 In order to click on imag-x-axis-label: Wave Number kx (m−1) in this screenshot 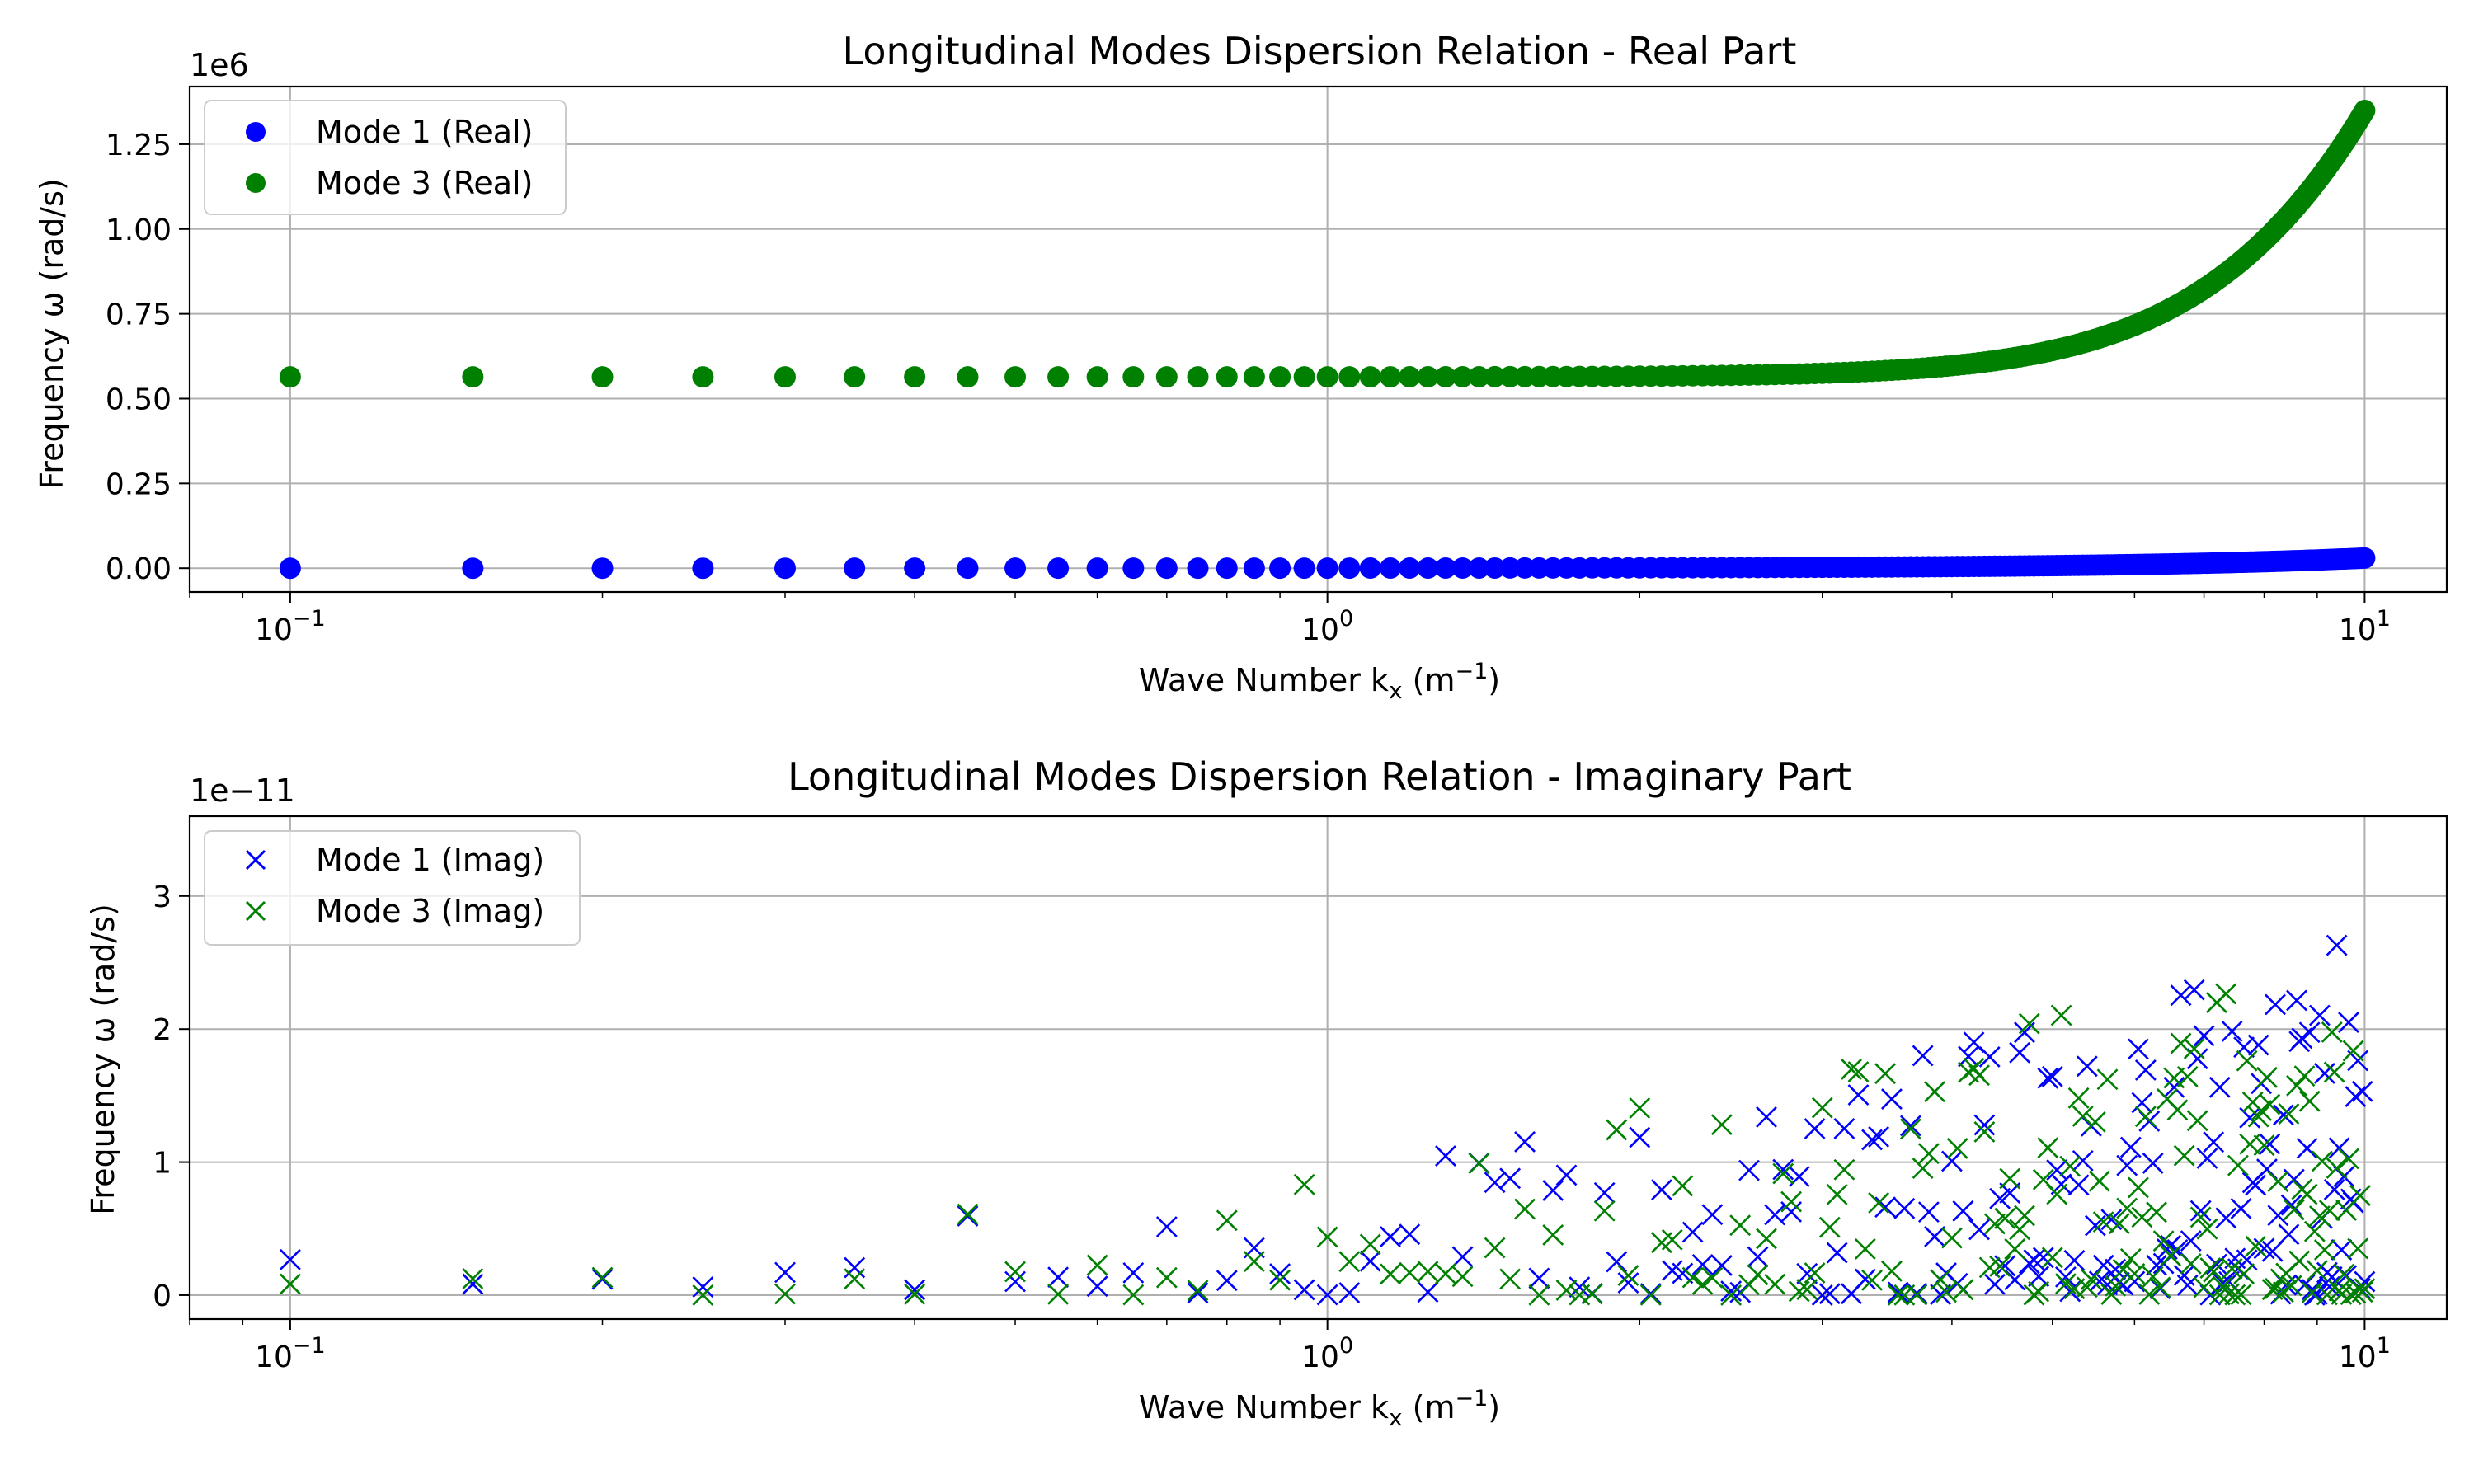, I will do `click(1319, 1408)`.